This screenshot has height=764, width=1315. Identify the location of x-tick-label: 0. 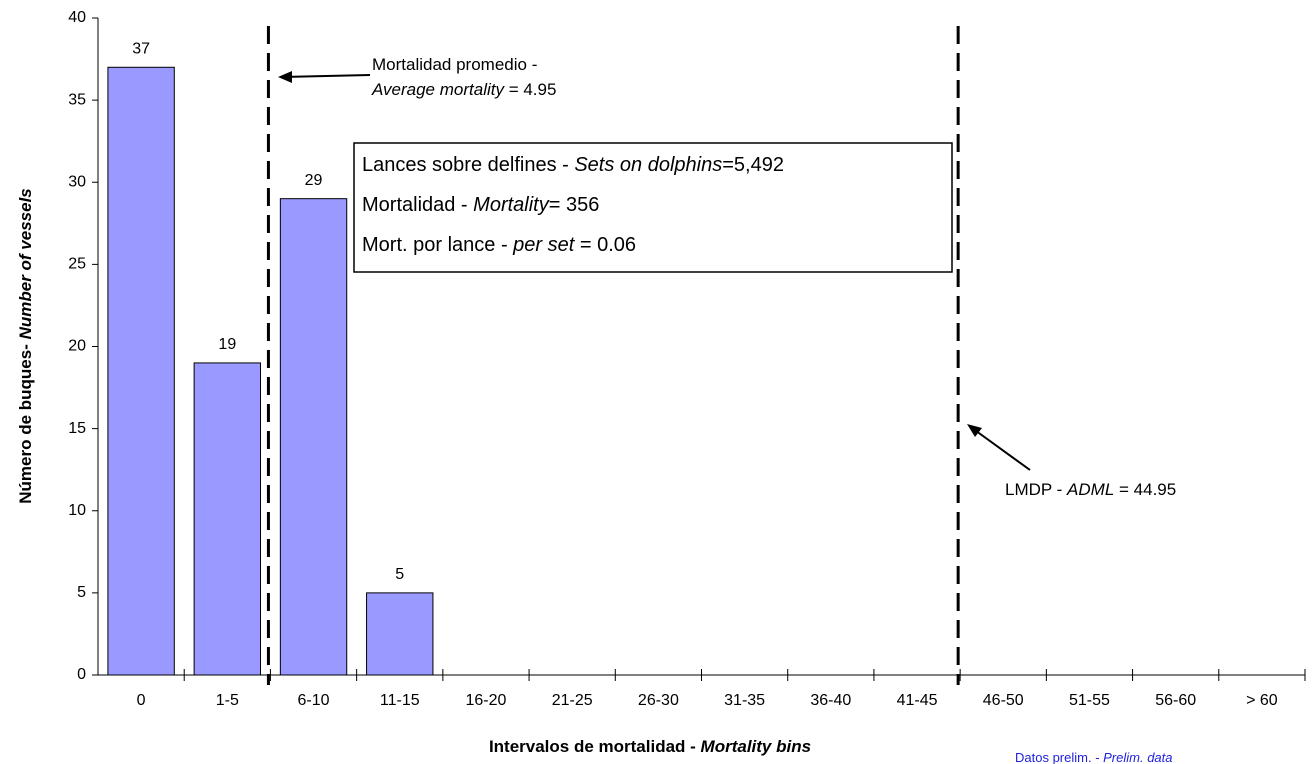
(141, 700).